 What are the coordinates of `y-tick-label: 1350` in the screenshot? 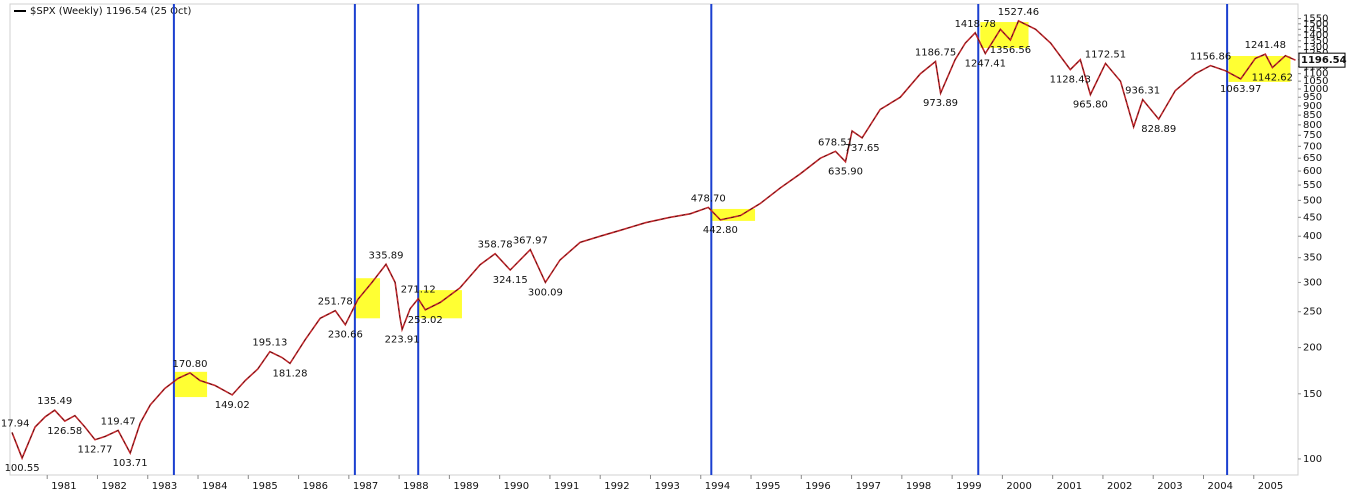 It's located at (1315, 41).